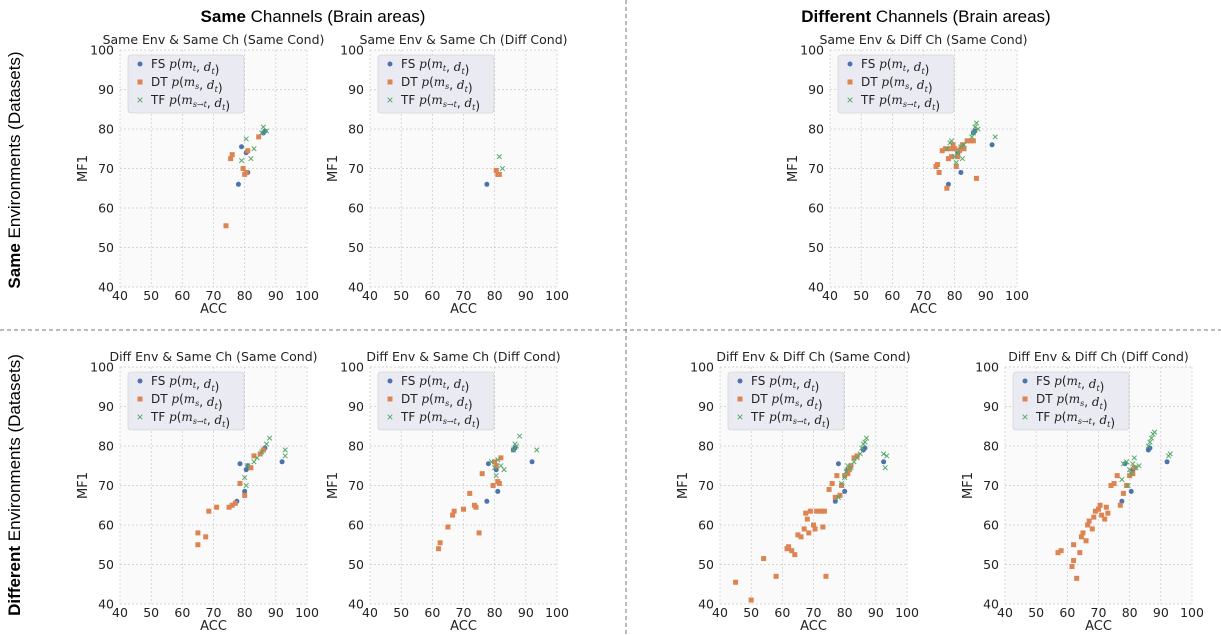 This screenshot has height=635, width=1221. Describe the element at coordinates (356, 89) in the screenshot. I see `y-tick-label: 90` at that location.